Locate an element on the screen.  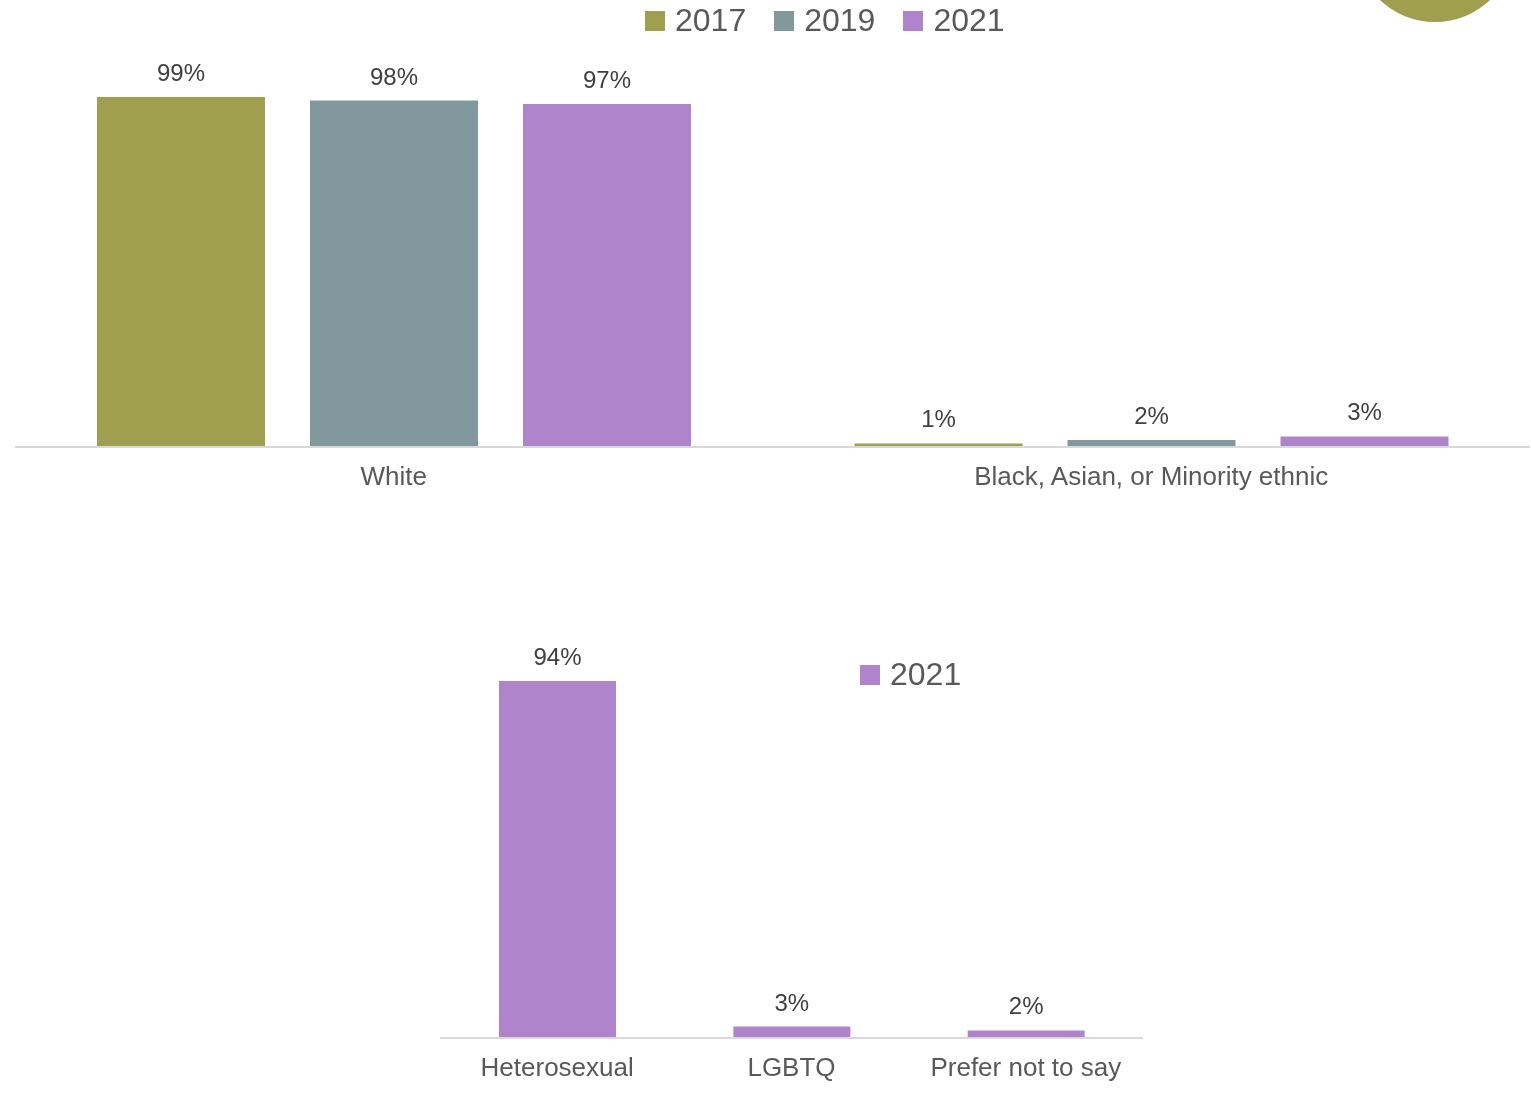
data-label: 99% is located at coordinates (181, 72).